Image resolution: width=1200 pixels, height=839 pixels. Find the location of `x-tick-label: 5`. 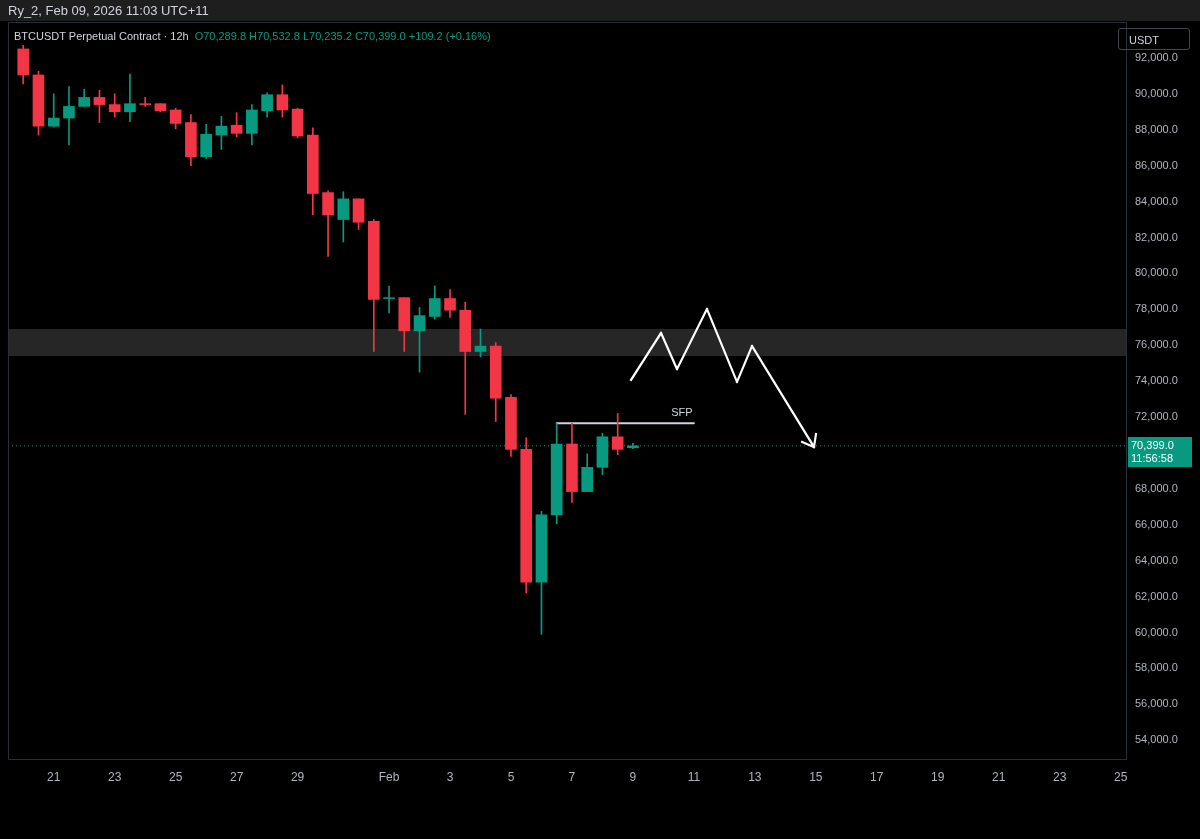

x-tick-label: 5 is located at coordinates (511, 776).